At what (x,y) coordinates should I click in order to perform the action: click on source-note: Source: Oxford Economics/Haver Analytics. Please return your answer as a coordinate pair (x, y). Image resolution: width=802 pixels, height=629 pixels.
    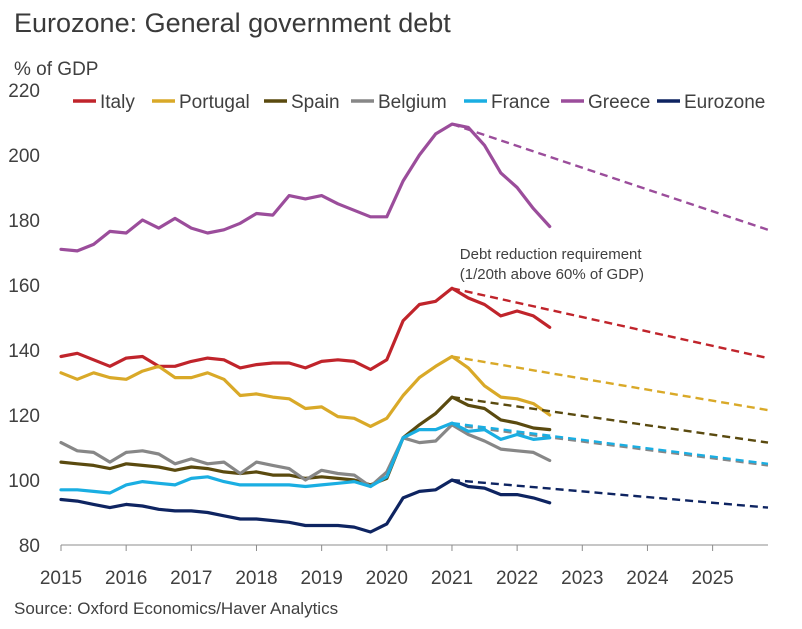
    Looking at the image, I should click on (176, 608).